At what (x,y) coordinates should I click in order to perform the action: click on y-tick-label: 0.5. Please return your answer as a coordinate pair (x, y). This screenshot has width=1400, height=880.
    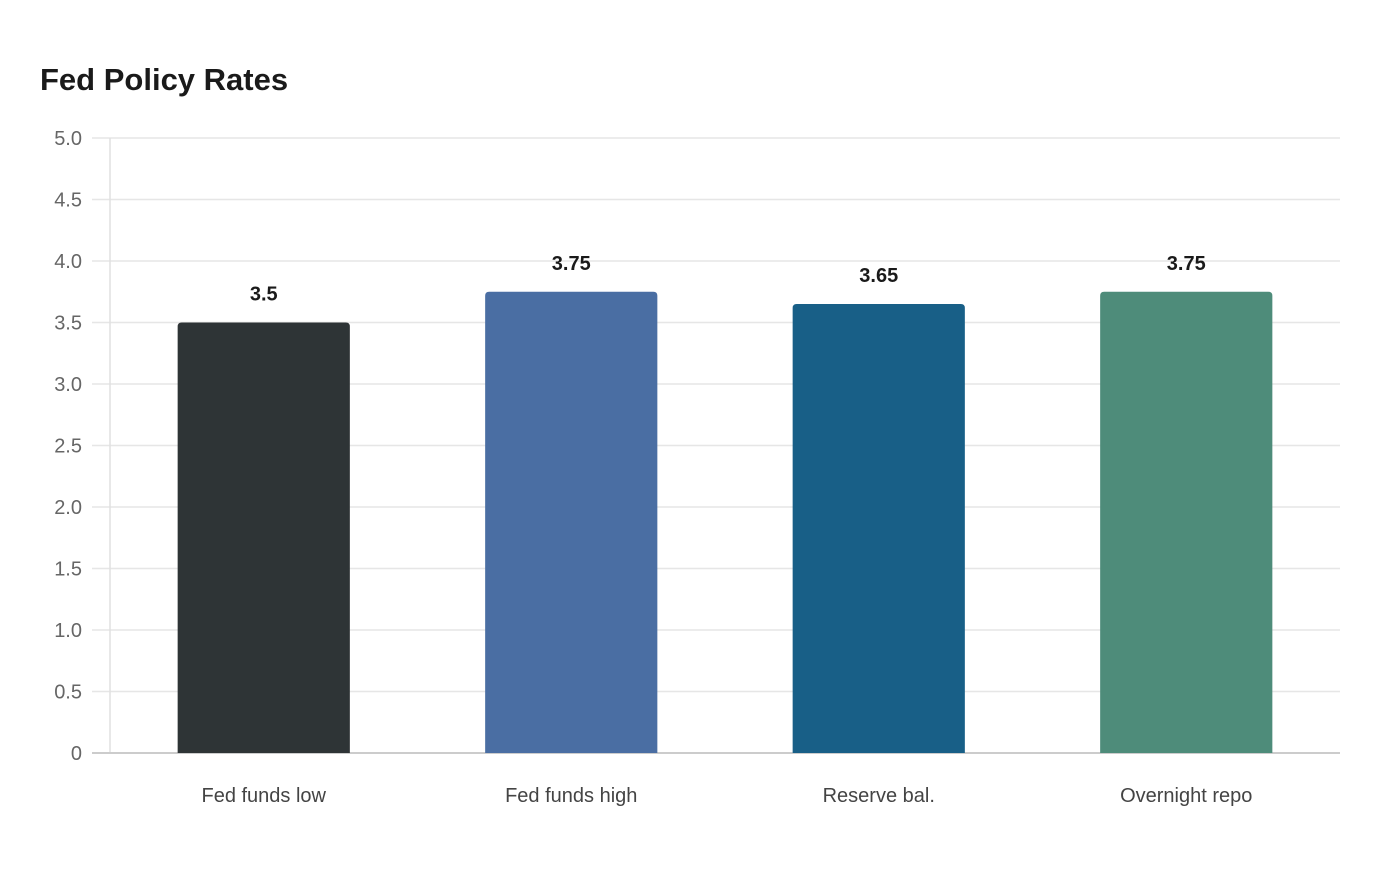
    Looking at the image, I should click on (68, 693).